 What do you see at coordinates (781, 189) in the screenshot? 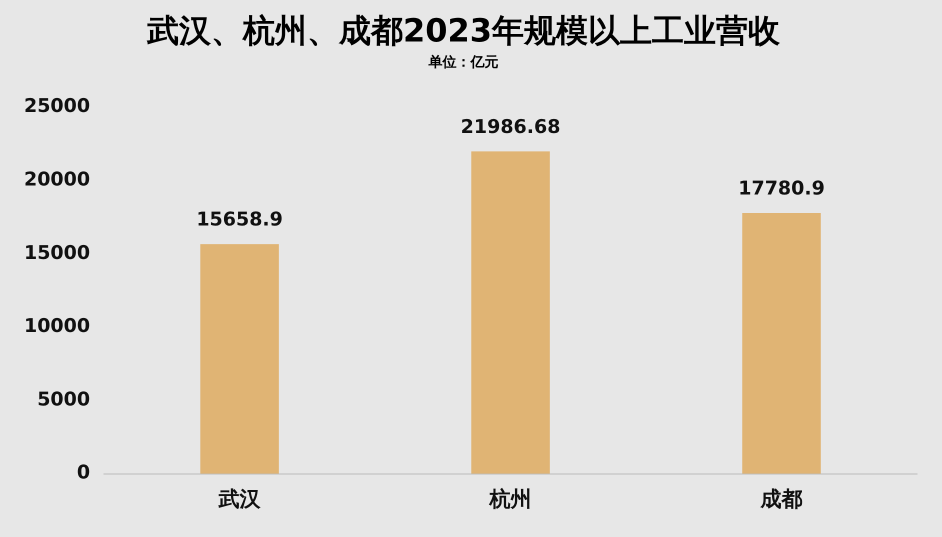
I see `data-label: 17780.9` at bounding box center [781, 189].